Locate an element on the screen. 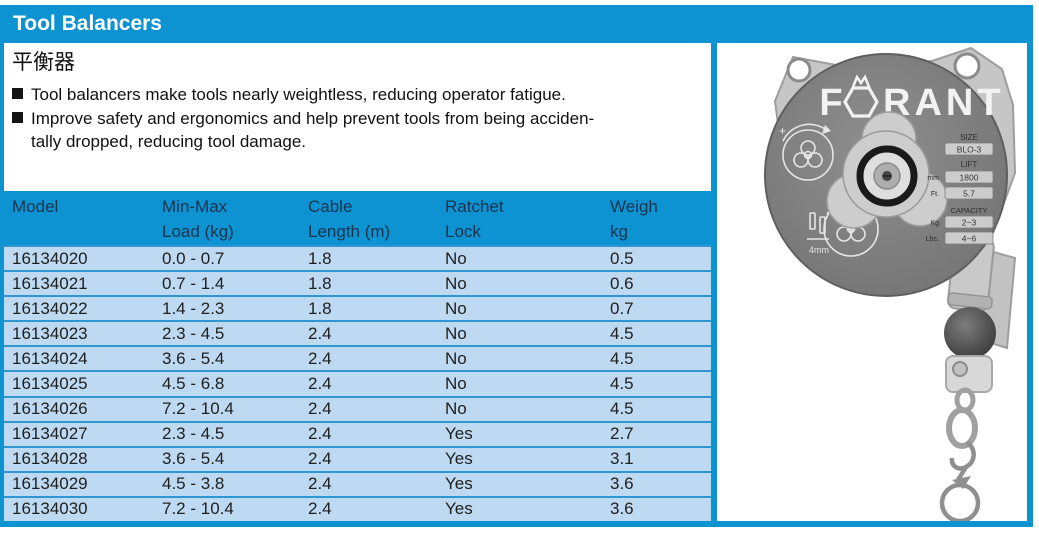 The width and height of the screenshot is (1039, 535). table-row: 16134022 1.4 - 2.3 1.8 No 0.7 is located at coordinates (357, 308).